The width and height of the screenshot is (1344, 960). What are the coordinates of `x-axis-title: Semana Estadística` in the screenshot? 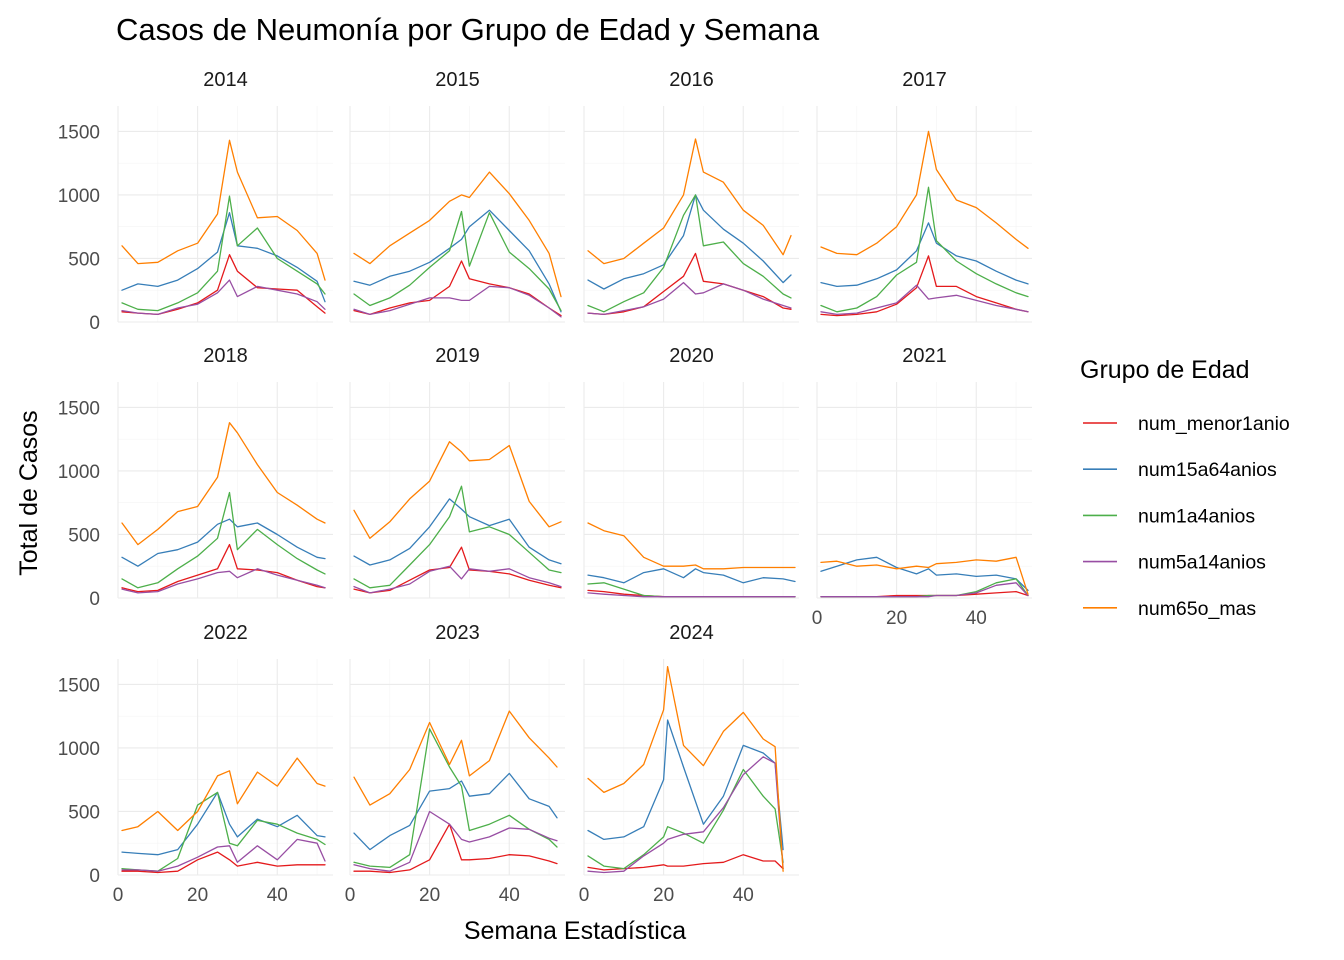 It's located at (575, 931).